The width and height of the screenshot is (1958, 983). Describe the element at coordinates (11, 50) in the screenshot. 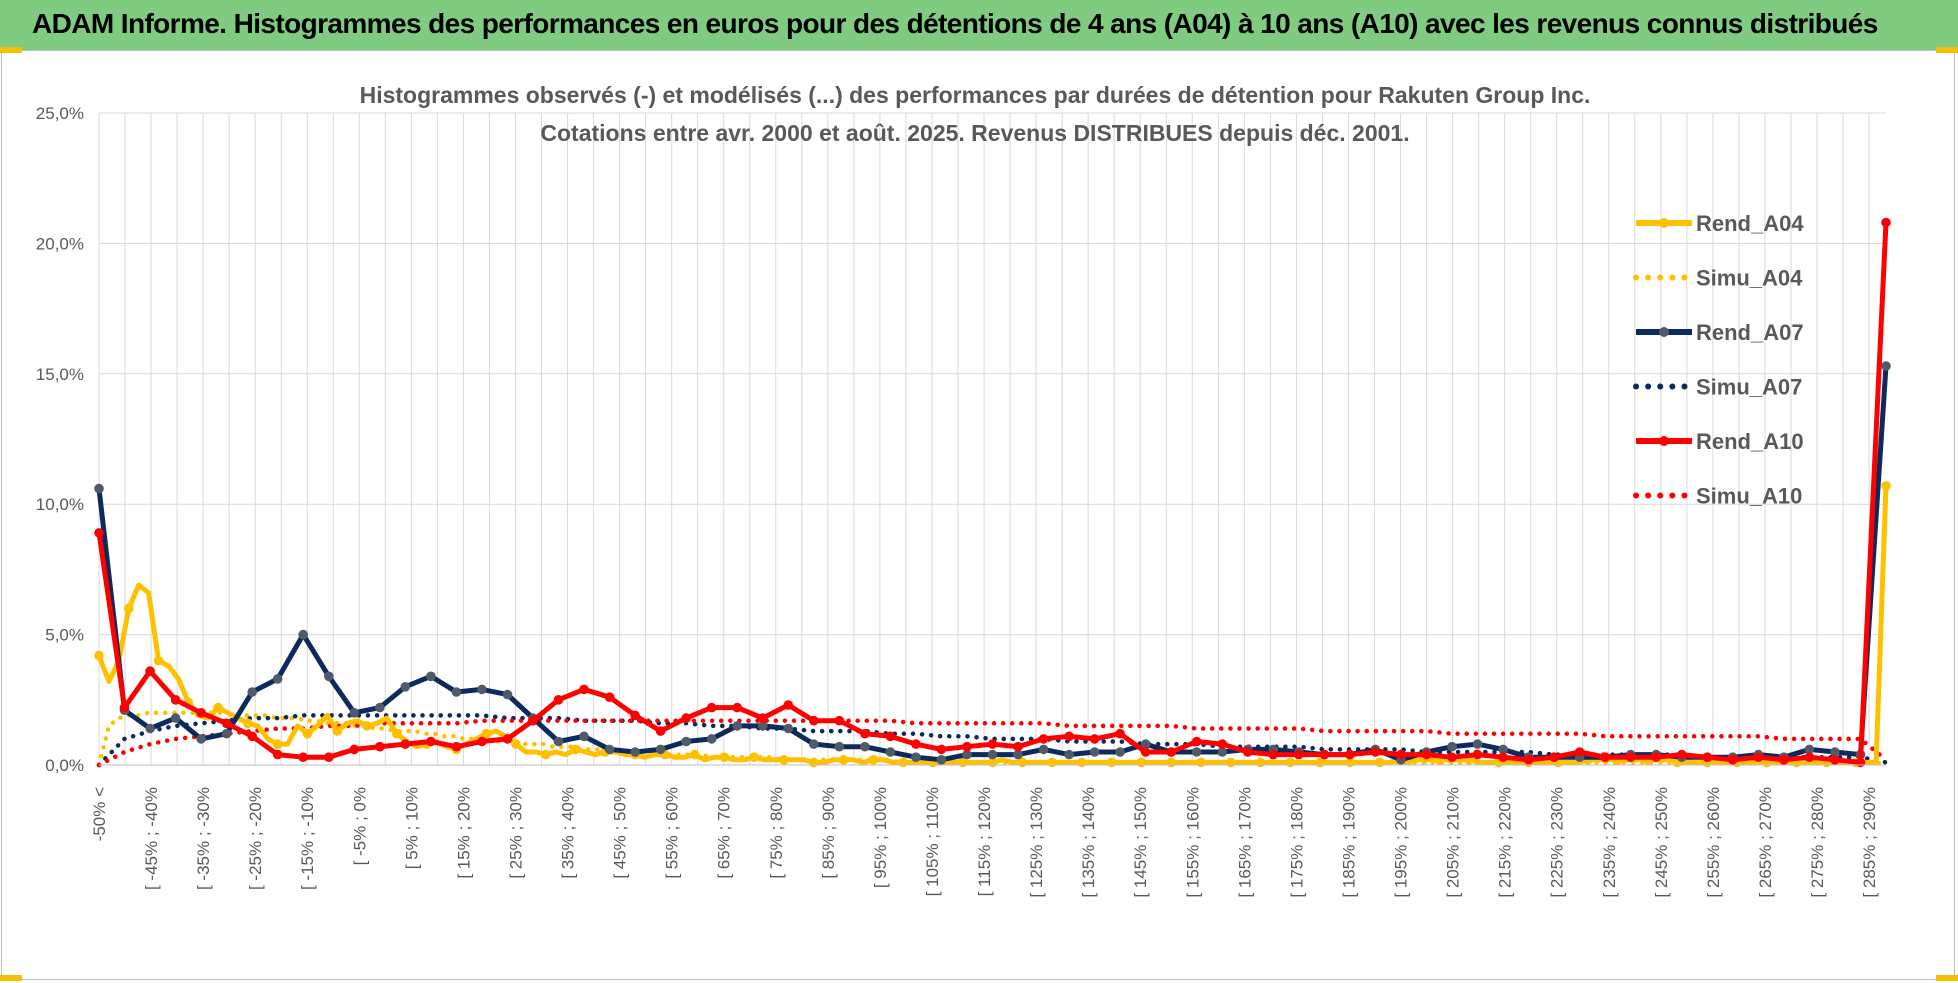

I see `corner-marker-top-left` at that location.